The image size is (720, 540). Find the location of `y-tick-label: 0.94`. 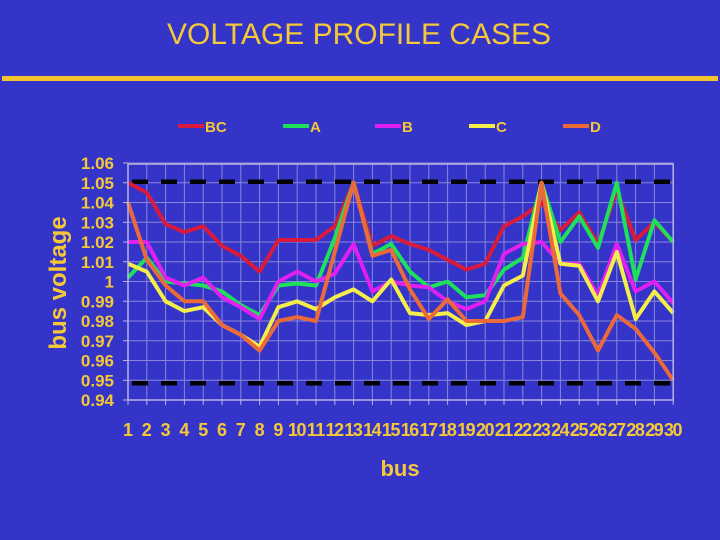

y-tick-label: 0.94 is located at coordinates (98, 400).